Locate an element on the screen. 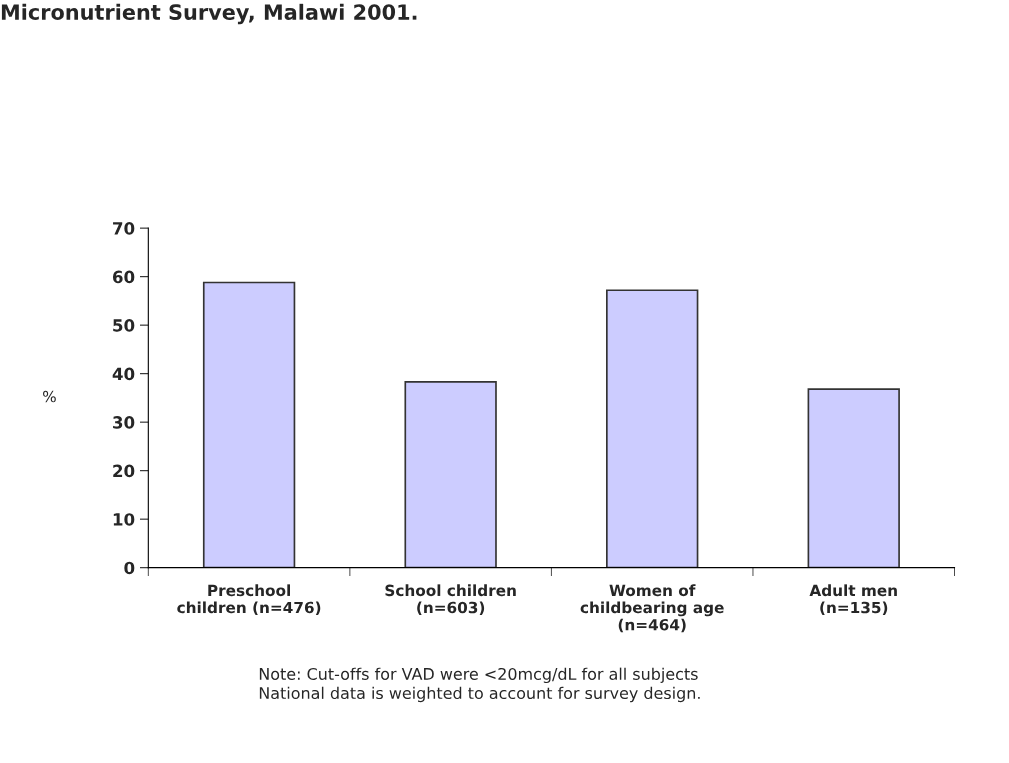 This screenshot has width=1009, height=763. text: Note: Cut-offs for VAD were <20mcg/dL for all subjects National data is weighted to account for survey design. is located at coordinates (479, 685).